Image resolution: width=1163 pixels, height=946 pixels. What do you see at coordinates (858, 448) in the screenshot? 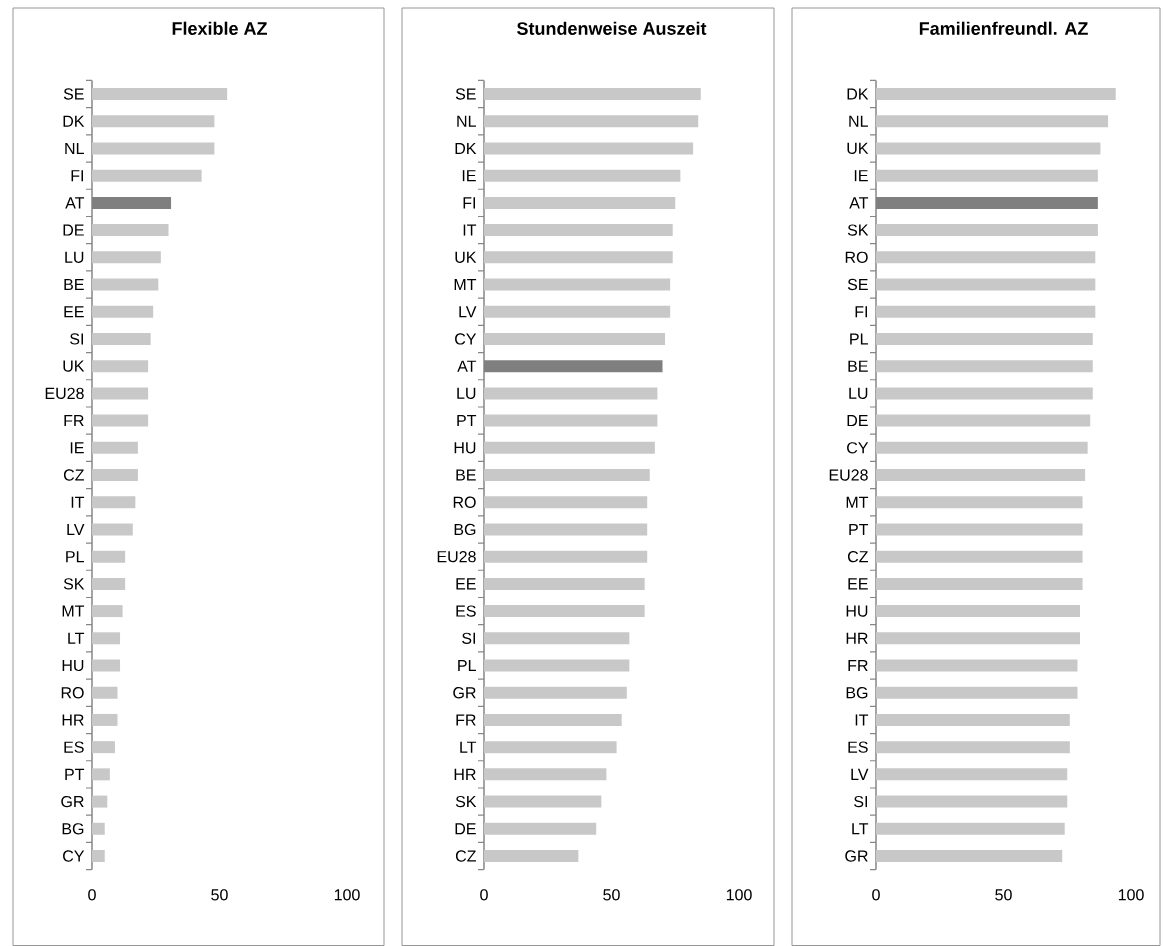
I see `y-tick-label: CY` at bounding box center [858, 448].